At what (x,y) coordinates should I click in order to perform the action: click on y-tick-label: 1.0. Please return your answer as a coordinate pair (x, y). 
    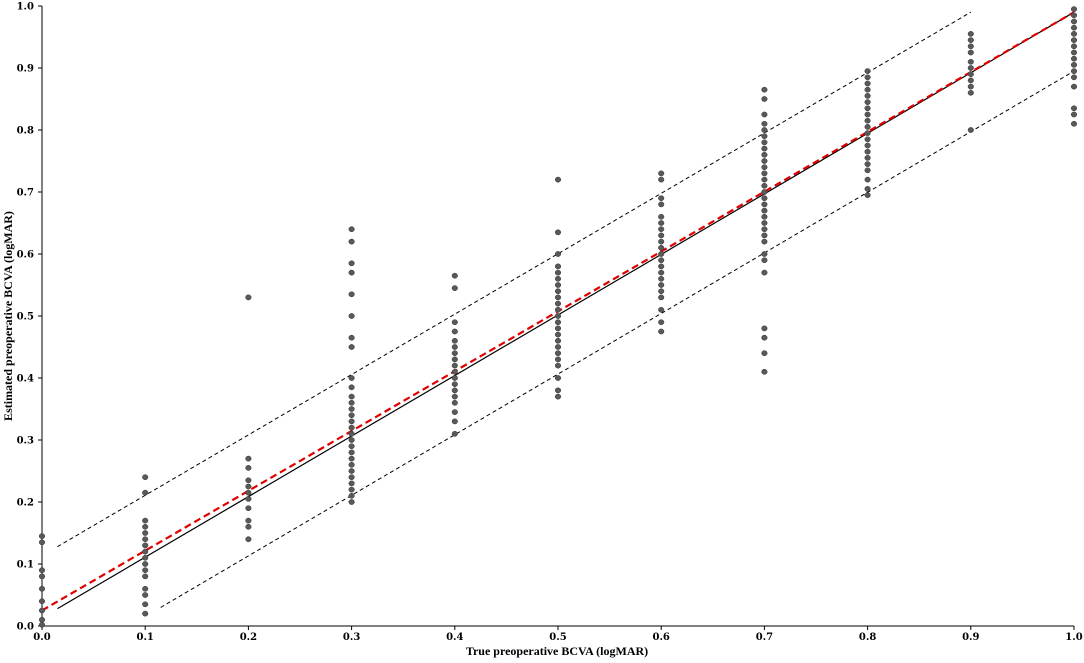
    Looking at the image, I should click on (25, 7).